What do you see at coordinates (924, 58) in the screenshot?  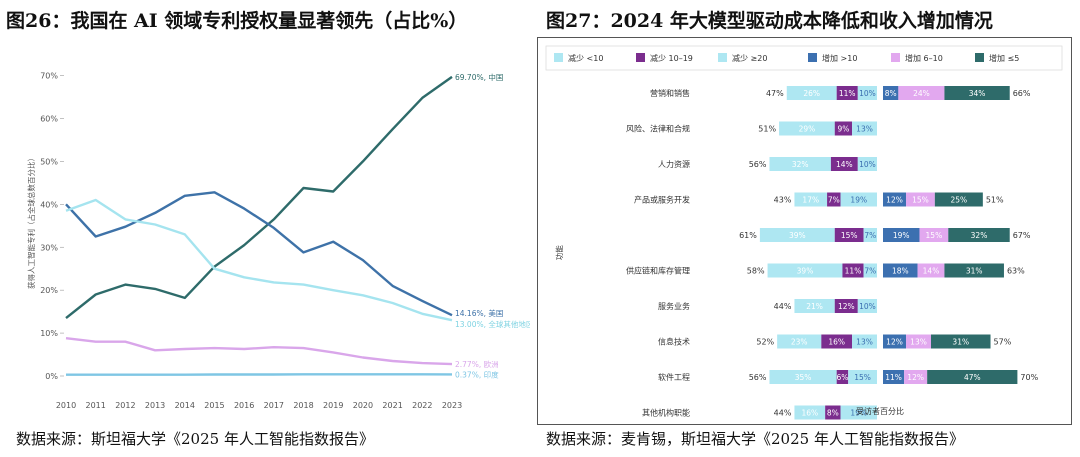 I see `legend-label: 增加 6–10` at bounding box center [924, 58].